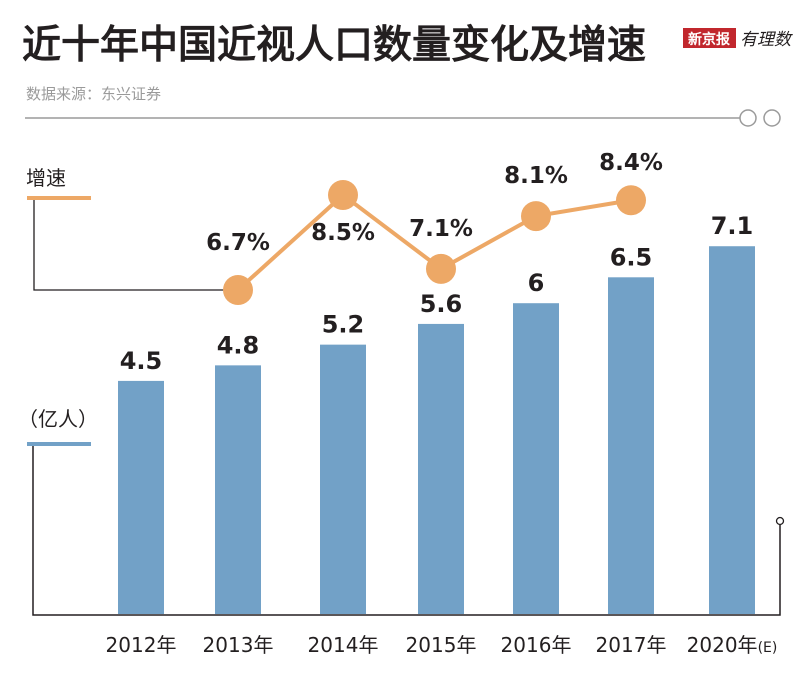 The height and width of the screenshot is (678, 800). Describe the element at coordinates (631, 257) in the screenshot. I see `bar-value-label: 6.5` at that location.